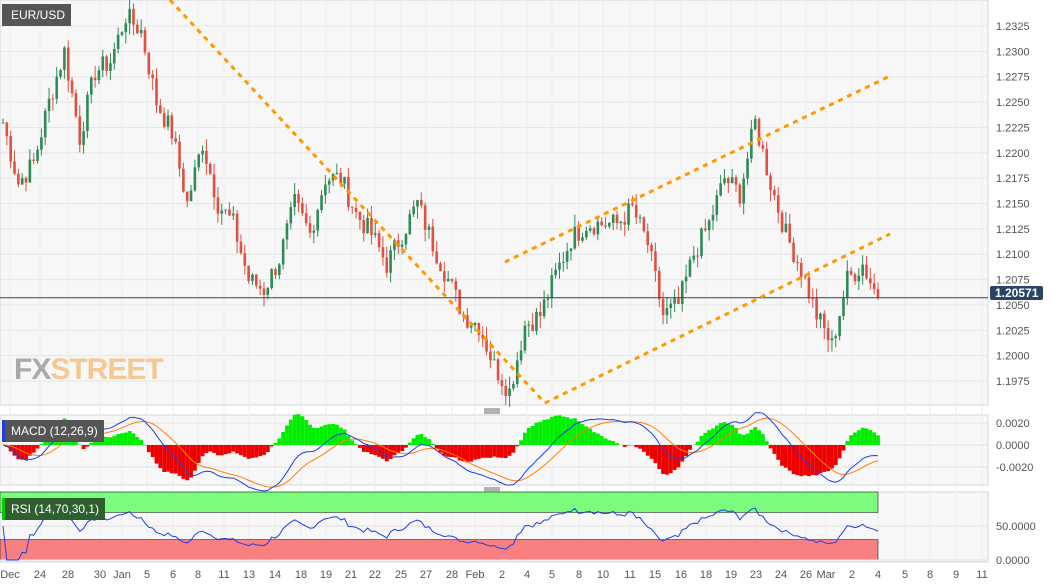 This screenshot has height=587, width=1060. Describe the element at coordinates (147, 575) in the screenshot. I see `x-tick-label: 5` at that location.